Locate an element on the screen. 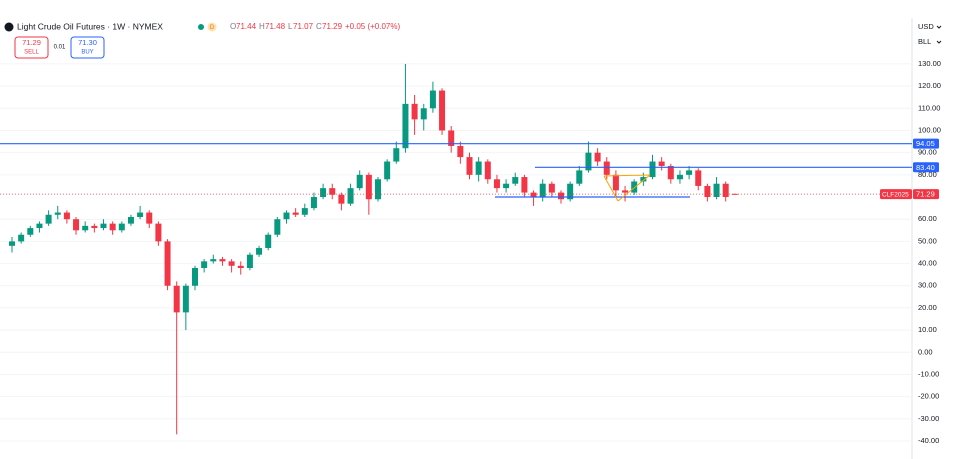 Image resolution: width=973 pixels, height=459 pixels. sell-button is located at coordinates (31, 47).